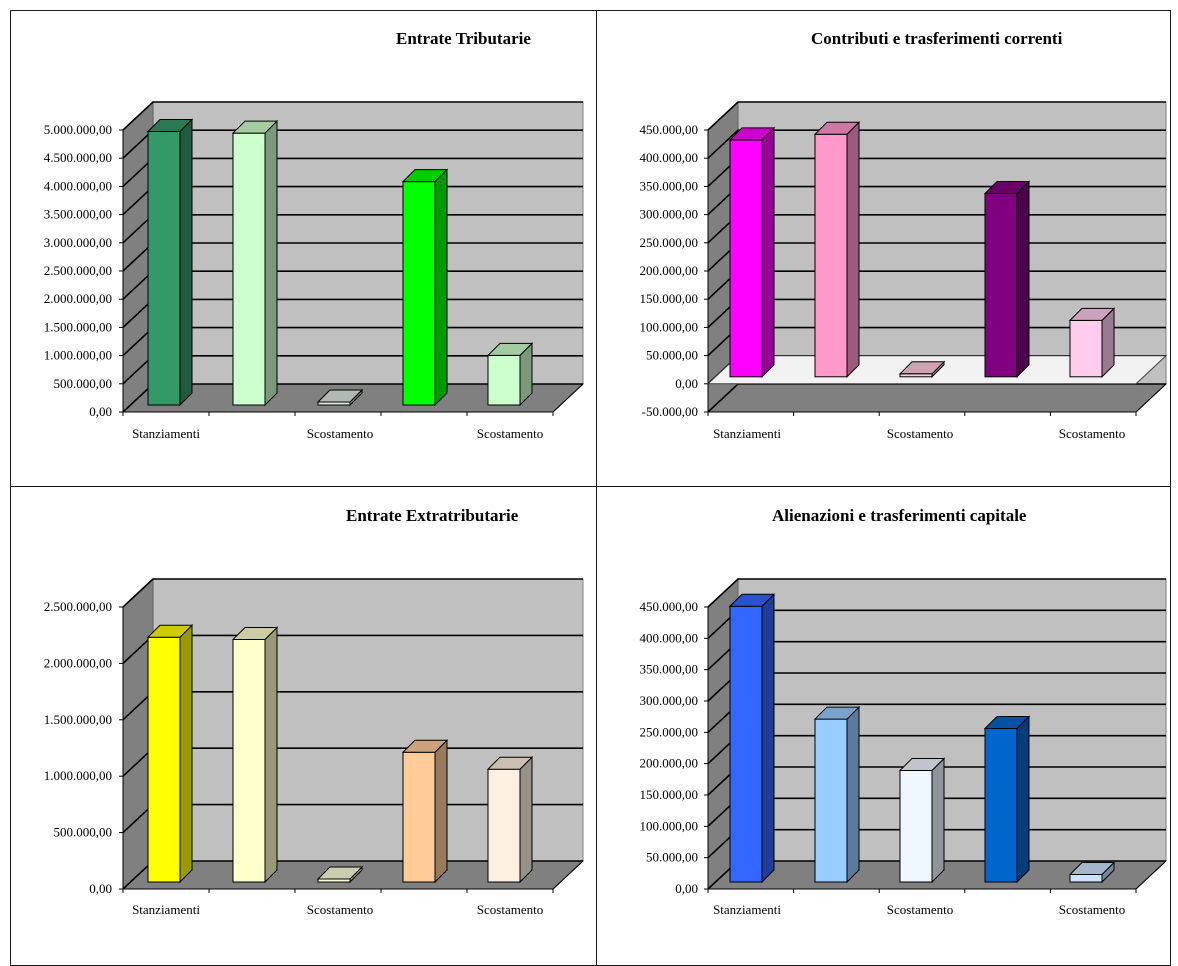 This screenshot has width=1178, height=966. What do you see at coordinates (463, 38) in the screenshot?
I see `chart-title: Entrate Tributarie` at bounding box center [463, 38].